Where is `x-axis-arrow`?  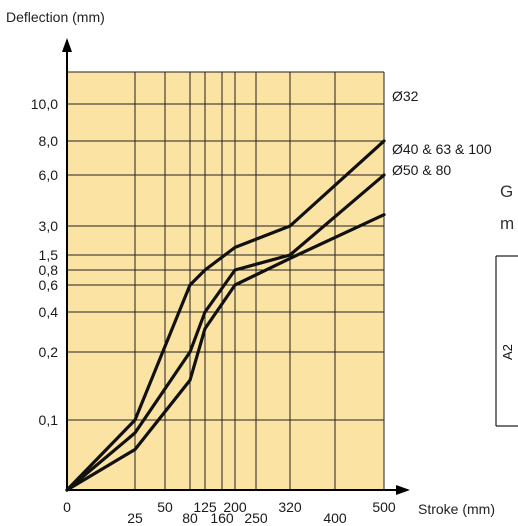 x-axis-arrow is located at coordinates (403, 490).